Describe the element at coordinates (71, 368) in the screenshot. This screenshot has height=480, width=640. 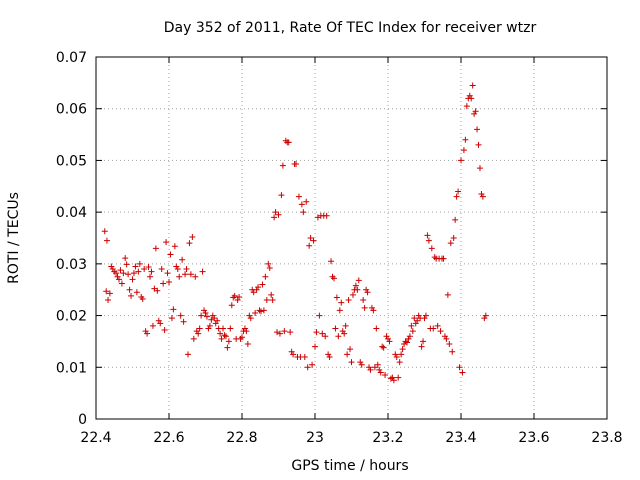
I see `y-tick-label: 0.01` at that location.